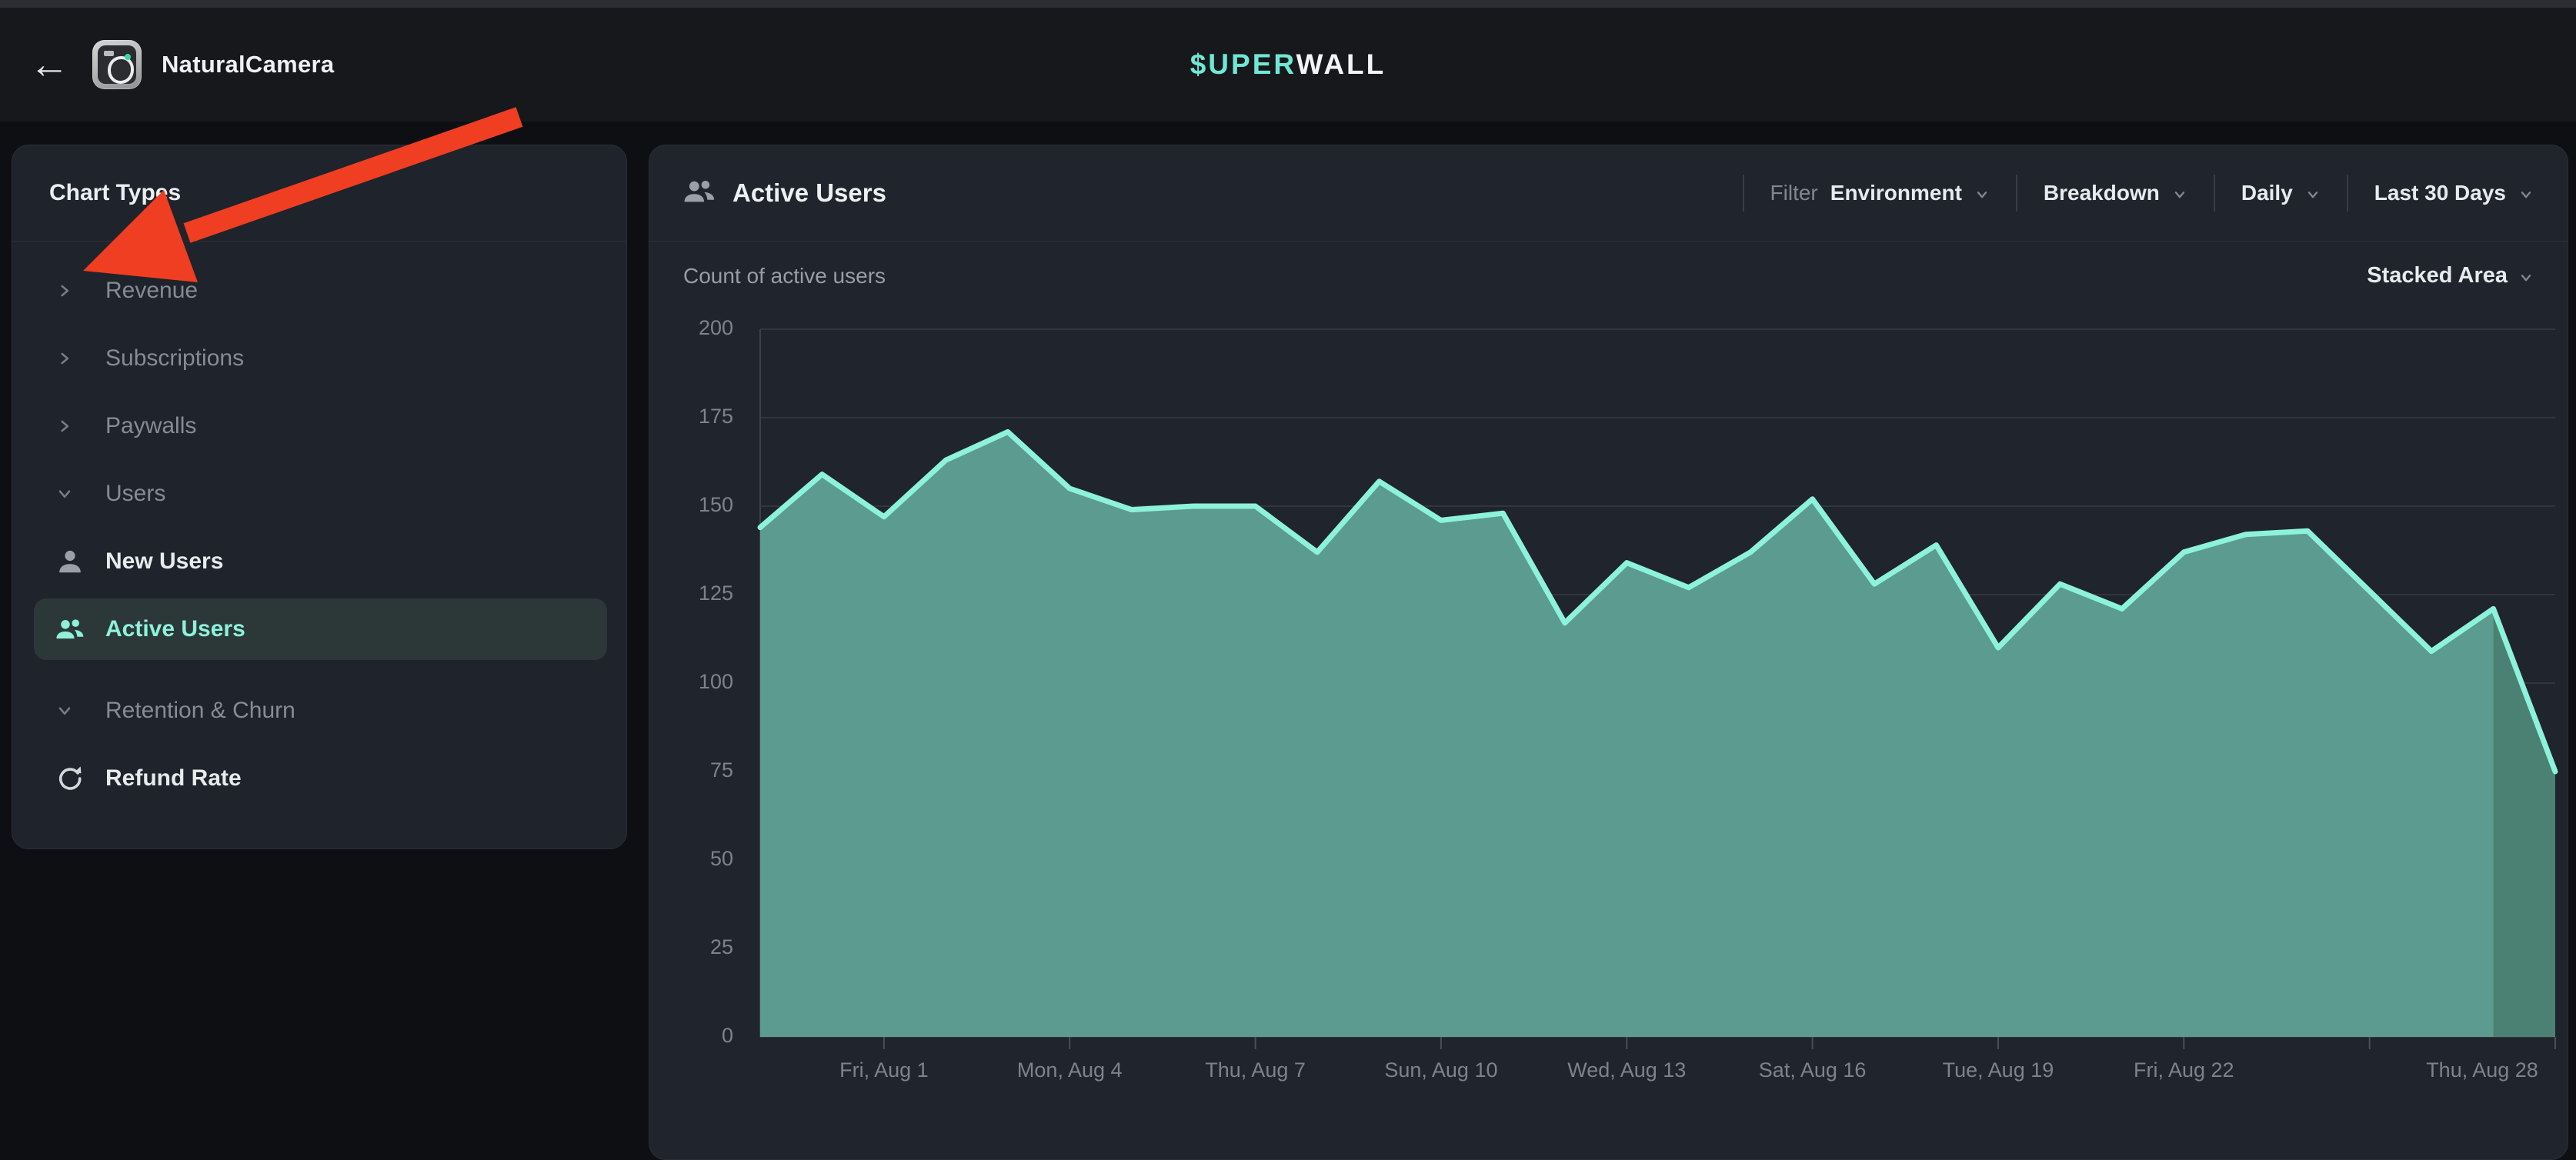  What do you see at coordinates (49, 65) in the screenshot?
I see `back-button: ←` at bounding box center [49, 65].